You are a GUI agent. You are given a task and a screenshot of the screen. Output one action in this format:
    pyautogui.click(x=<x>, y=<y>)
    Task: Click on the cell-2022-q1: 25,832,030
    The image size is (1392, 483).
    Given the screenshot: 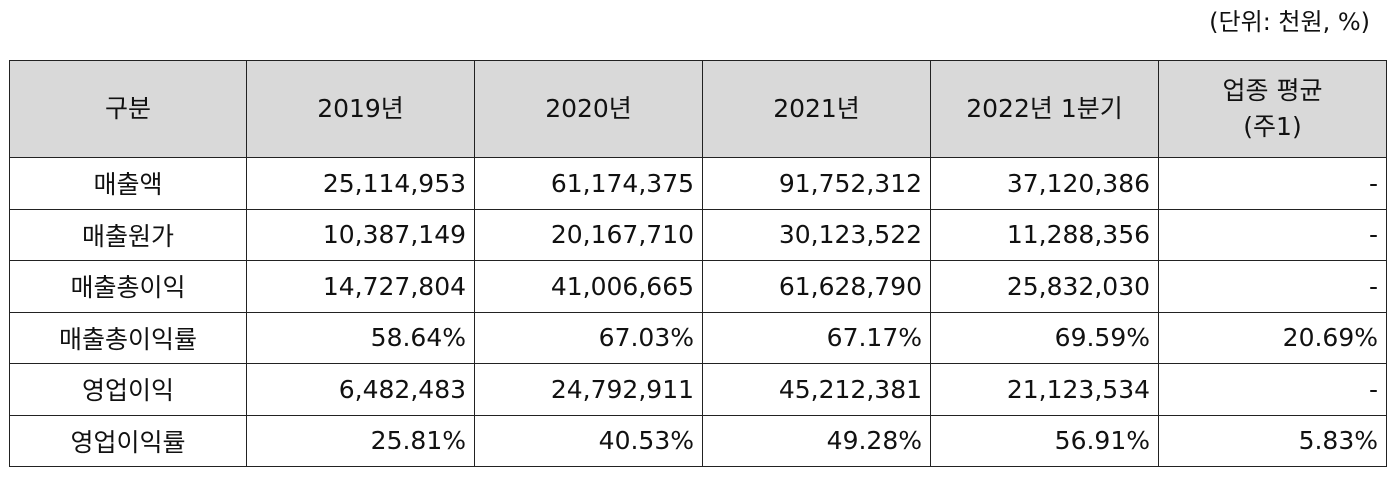 What is the action you would take?
    pyautogui.click(x=1044, y=286)
    